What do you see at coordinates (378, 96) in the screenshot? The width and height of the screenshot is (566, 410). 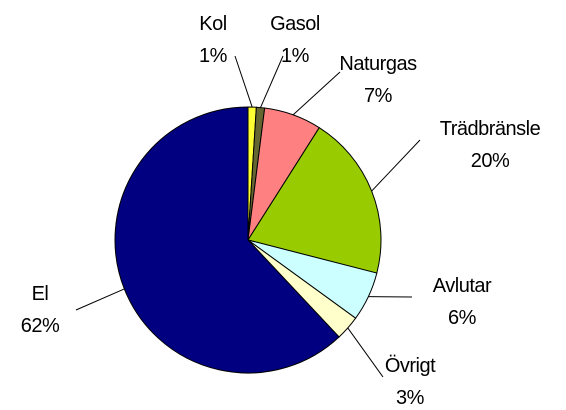 I see `slice-value: 7%` at bounding box center [378, 96].